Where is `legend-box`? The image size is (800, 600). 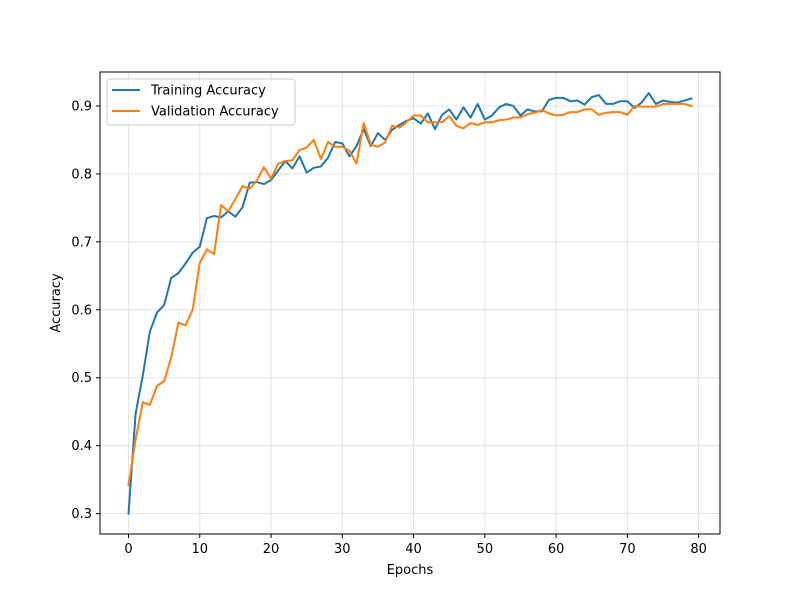
legend-box is located at coordinates (201, 102).